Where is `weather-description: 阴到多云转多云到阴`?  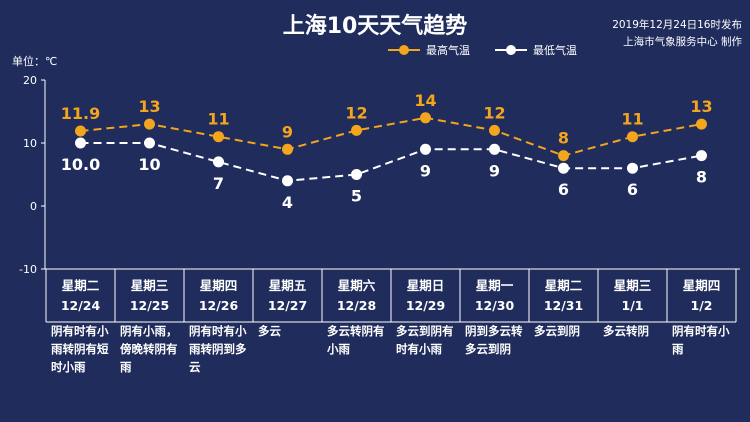 weather-description: 阴到多云转多云到阴 is located at coordinates (494, 340).